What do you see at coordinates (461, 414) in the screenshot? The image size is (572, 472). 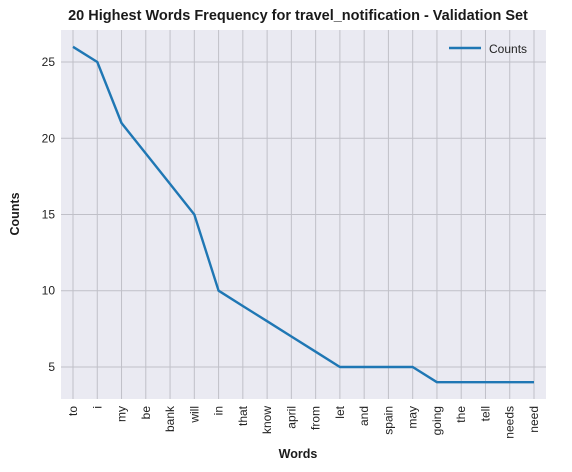 I see `x-tick-label: the` at bounding box center [461, 414].